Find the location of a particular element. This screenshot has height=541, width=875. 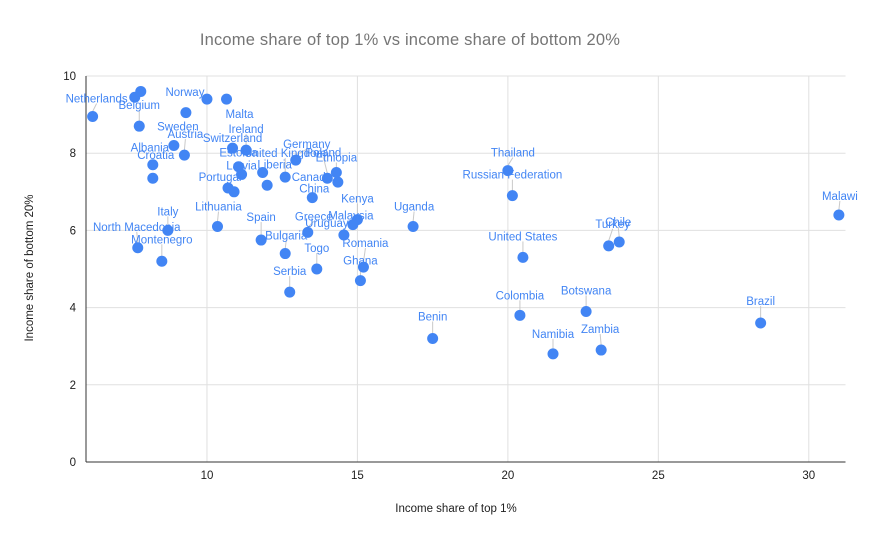

data-point-sweden is located at coordinates (186, 113).